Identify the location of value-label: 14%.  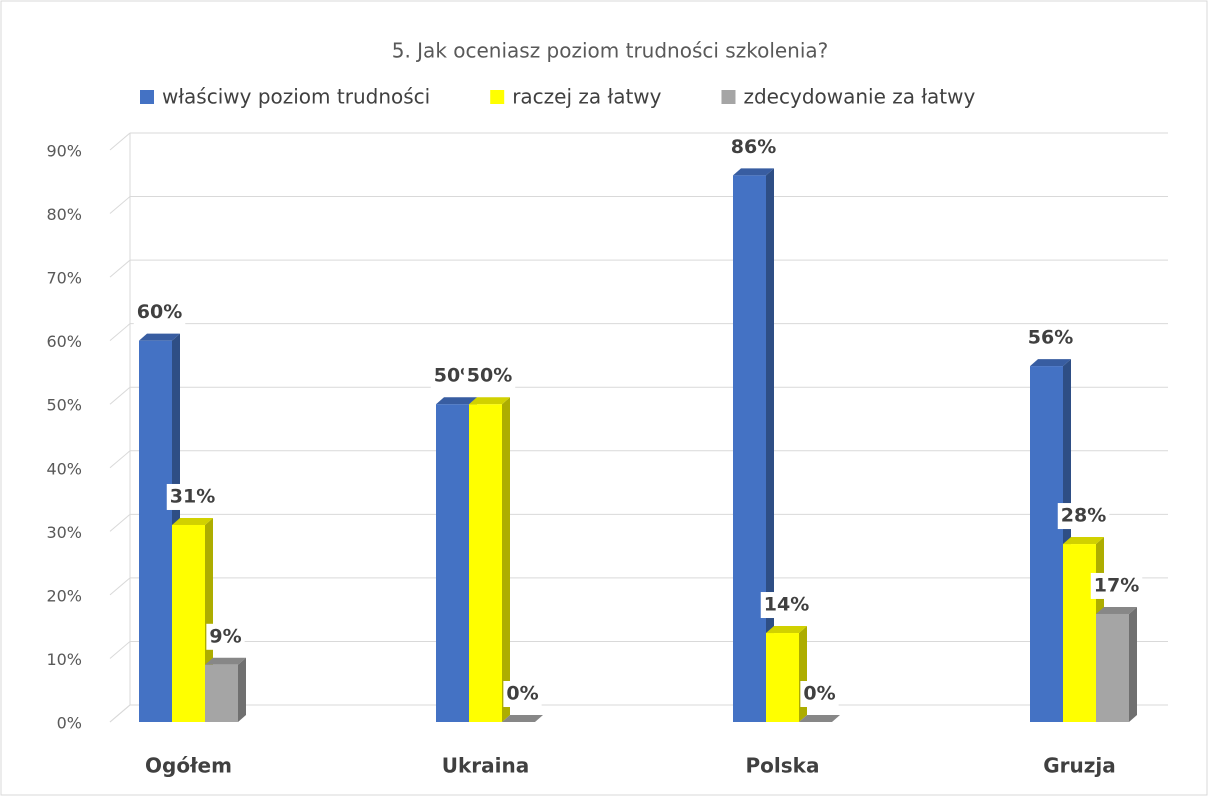
(786, 605).